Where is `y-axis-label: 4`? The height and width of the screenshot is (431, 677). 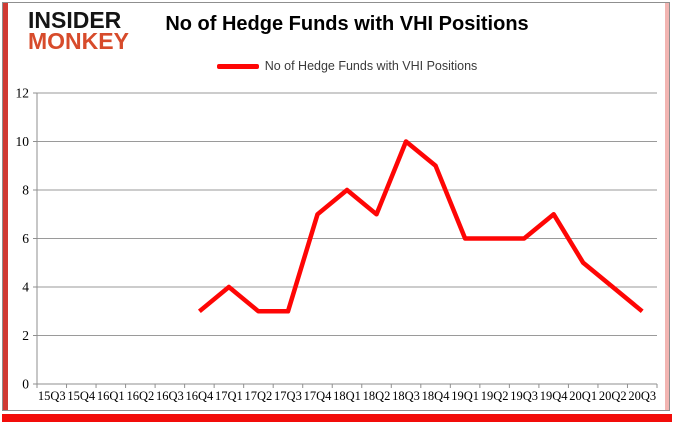 y-axis-label: 4 is located at coordinates (25, 287).